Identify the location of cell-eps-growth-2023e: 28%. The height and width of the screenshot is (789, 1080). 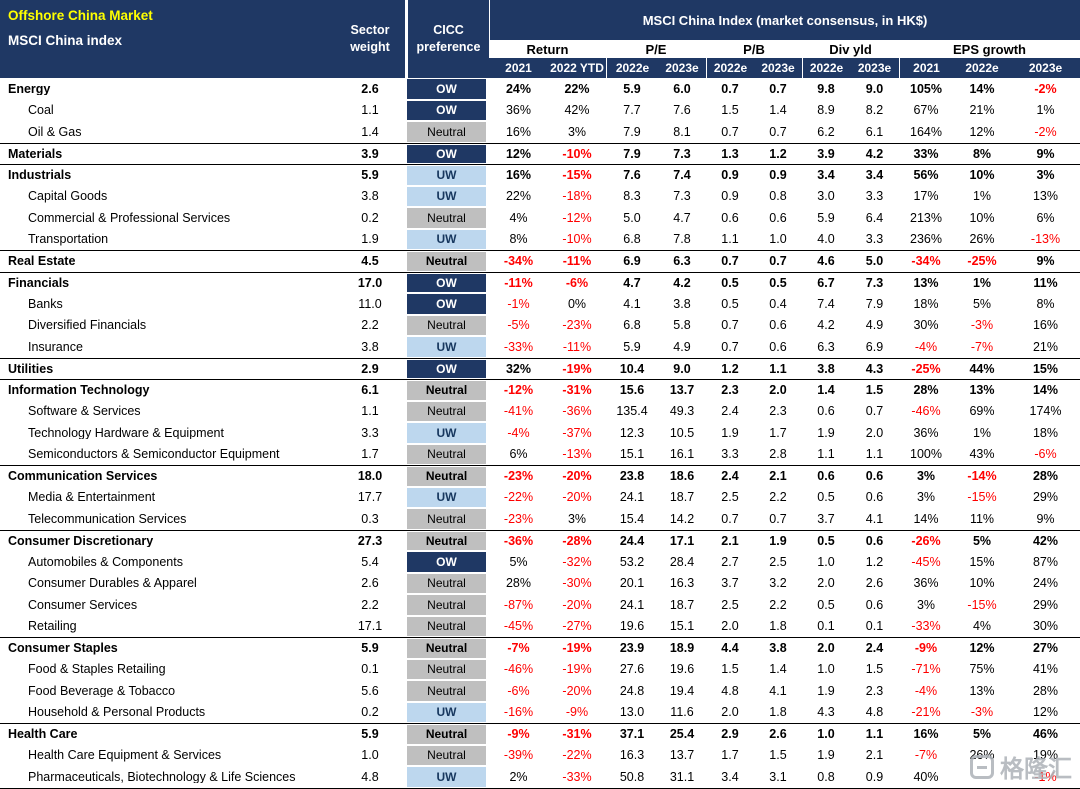
(1045, 476).